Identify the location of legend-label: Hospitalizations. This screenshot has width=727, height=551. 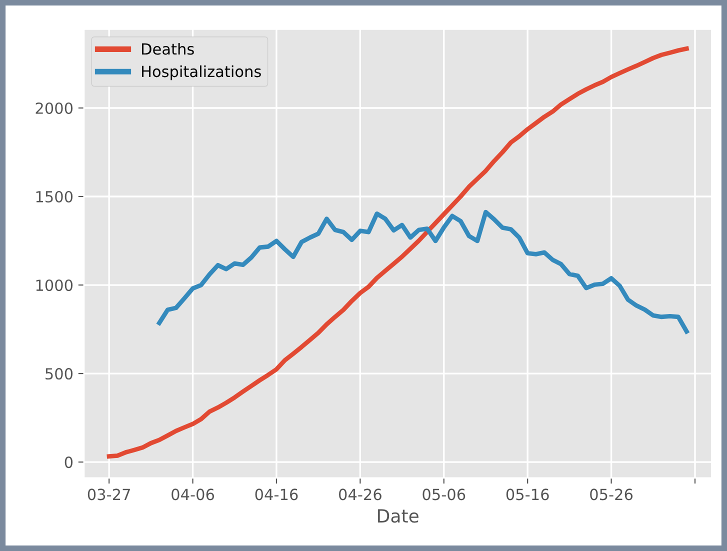
(201, 72).